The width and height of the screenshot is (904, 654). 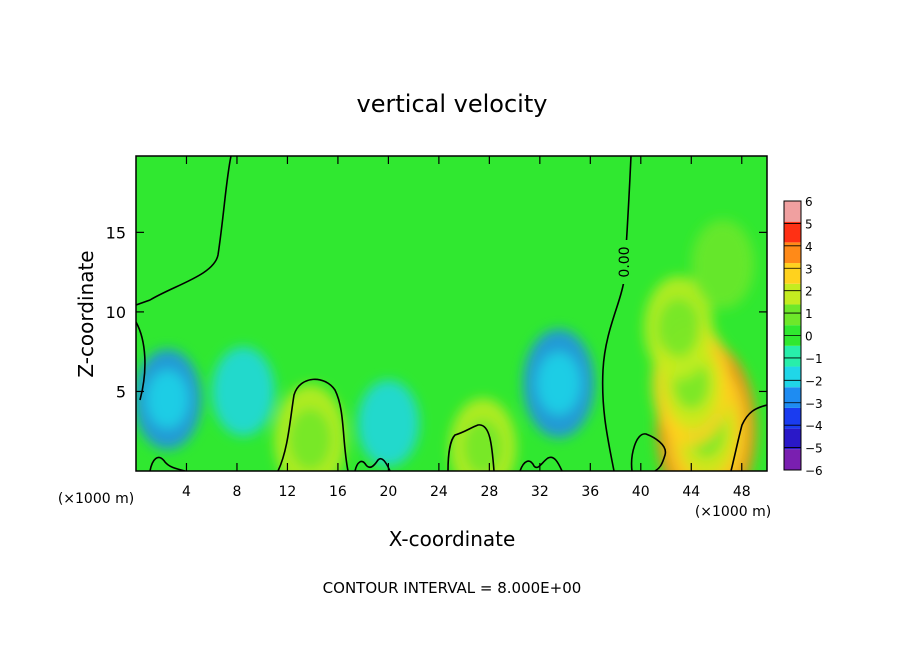 What do you see at coordinates (116, 232) in the screenshot?
I see `y-tick-label: 15` at bounding box center [116, 232].